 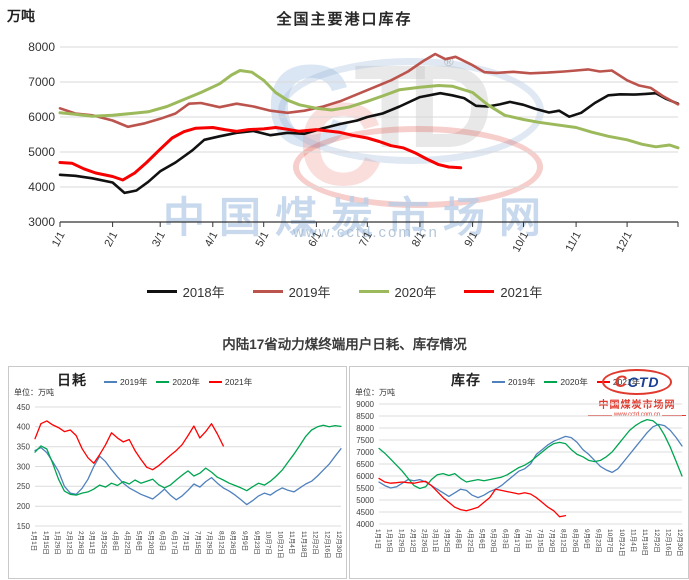 What do you see at coordinates (24, 466) in the screenshot?
I see `y-tick-label: 300` at bounding box center [24, 466].